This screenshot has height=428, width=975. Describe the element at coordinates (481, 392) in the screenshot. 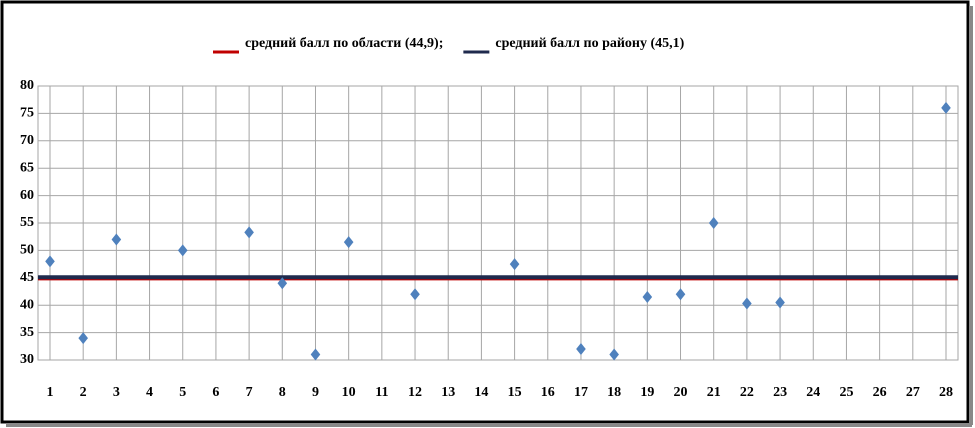

I see `x-tick-label: 14` at that location.